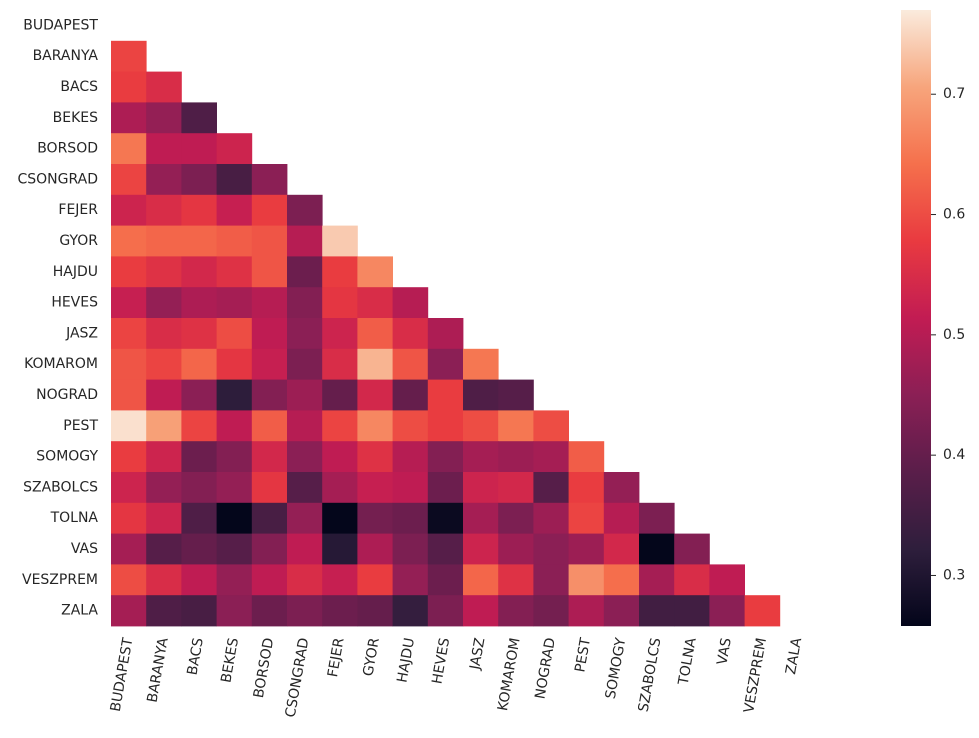 Image resolution: width=979 pixels, height=738 pixels. What do you see at coordinates (298, 678) in the screenshot?
I see `x-tick-label: CSONGRAD` at bounding box center [298, 678].